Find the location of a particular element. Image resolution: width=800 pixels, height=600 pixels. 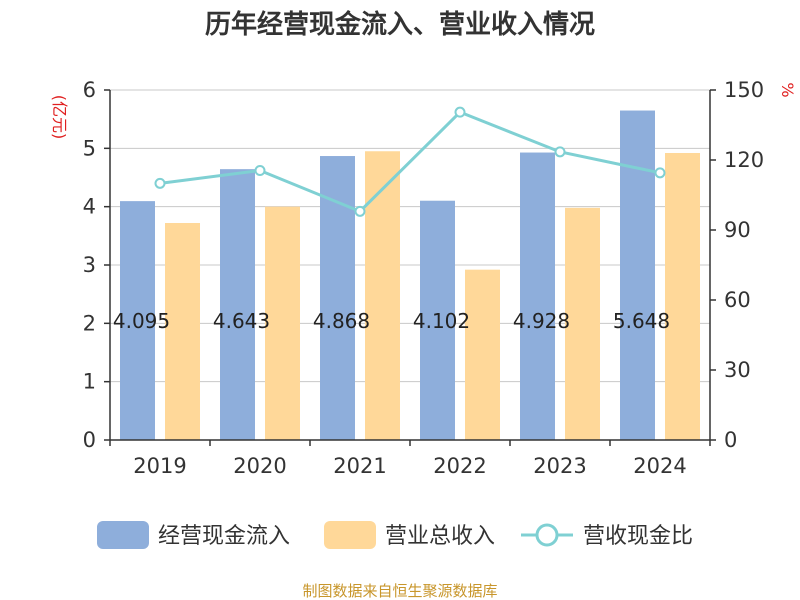

data-label: 4.643 is located at coordinates (241, 321).